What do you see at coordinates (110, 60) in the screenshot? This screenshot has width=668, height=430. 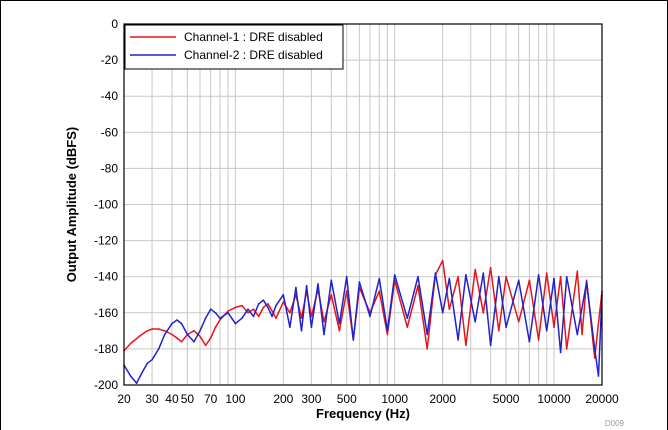 I see `y-tick-label: -20` at bounding box center [110, 60].